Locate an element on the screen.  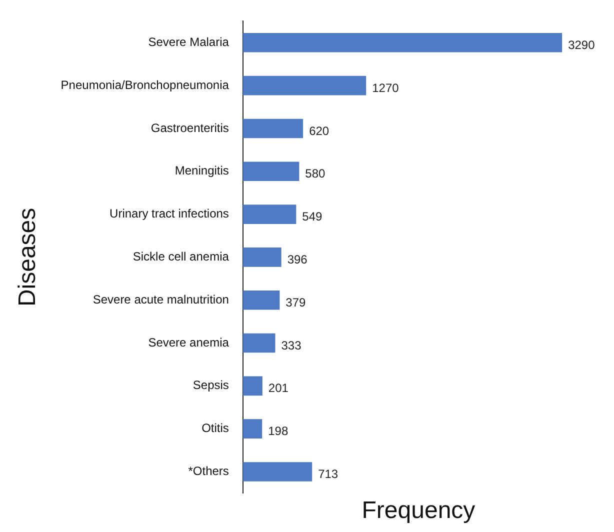
data-label: 549 is located at coordinates (312, 217).